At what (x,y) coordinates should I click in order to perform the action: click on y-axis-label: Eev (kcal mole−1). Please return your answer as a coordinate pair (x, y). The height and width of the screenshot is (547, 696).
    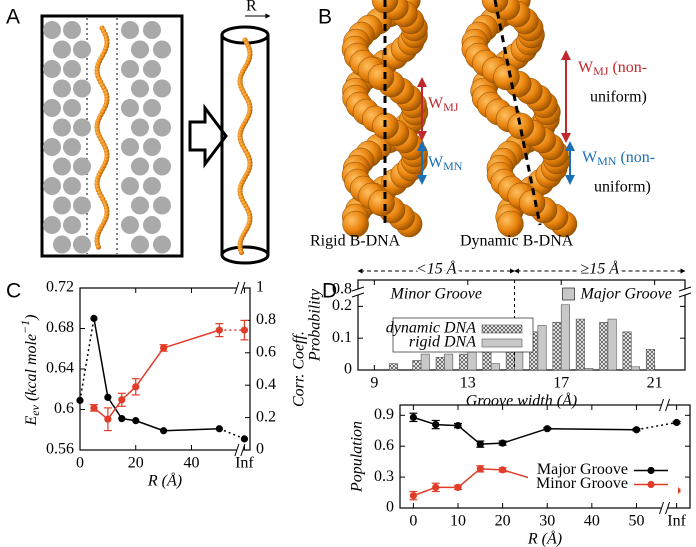
    Looking at the image, I should click on (30, 371).